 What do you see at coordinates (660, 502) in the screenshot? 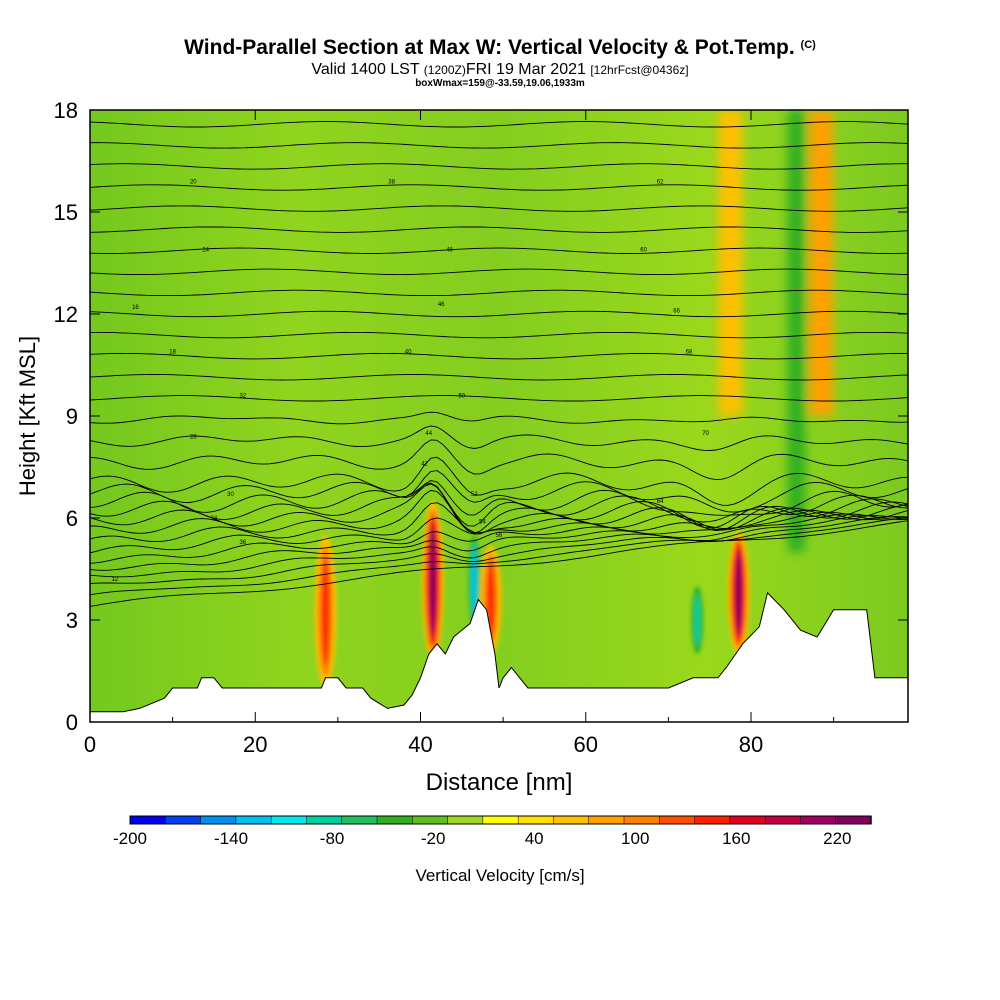
I see `theta-label: 64` at bounding box center [660, 502].